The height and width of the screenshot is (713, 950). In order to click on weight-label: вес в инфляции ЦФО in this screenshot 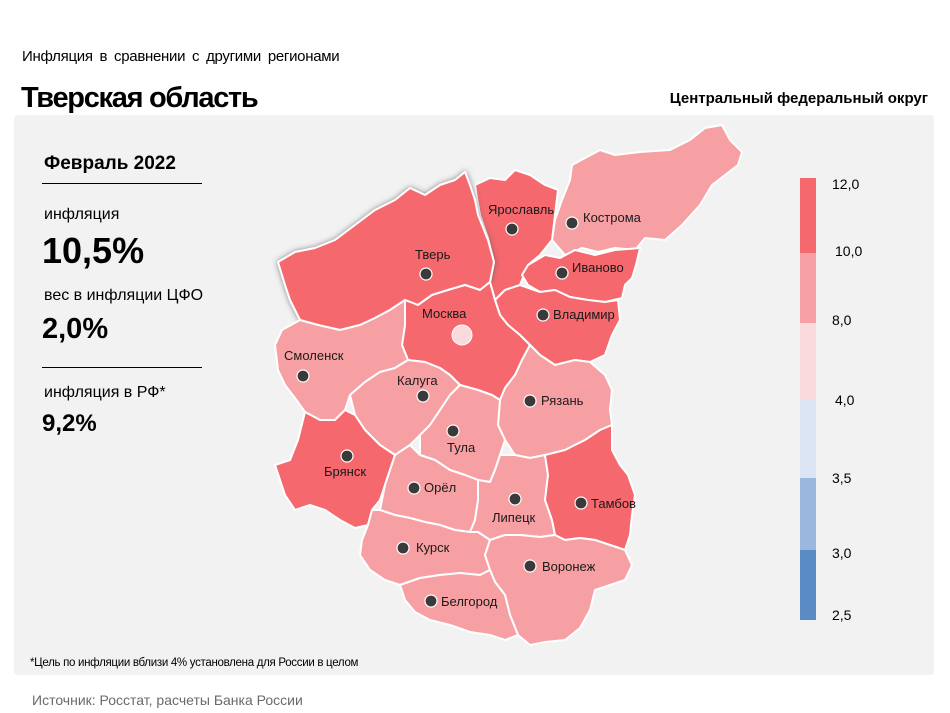, I will do `click(124, 295)`.